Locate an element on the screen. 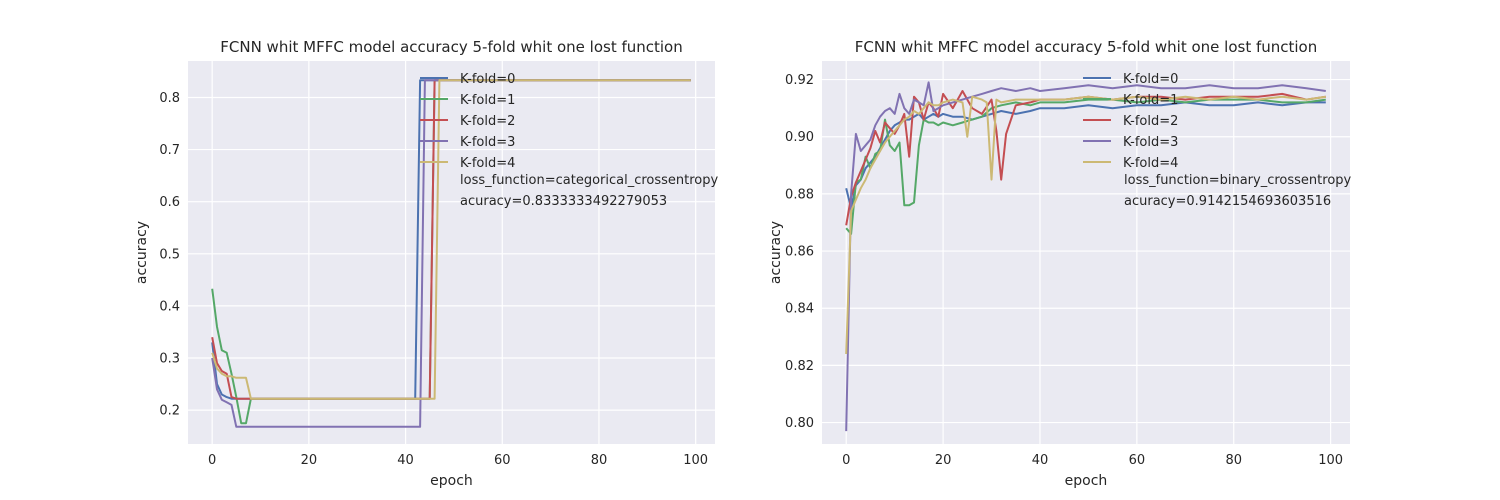 This screenshot has height=500, width=1500. loss-function-annotation: loss_function=binary_crossentropy is located at coordinates (1238, 180).